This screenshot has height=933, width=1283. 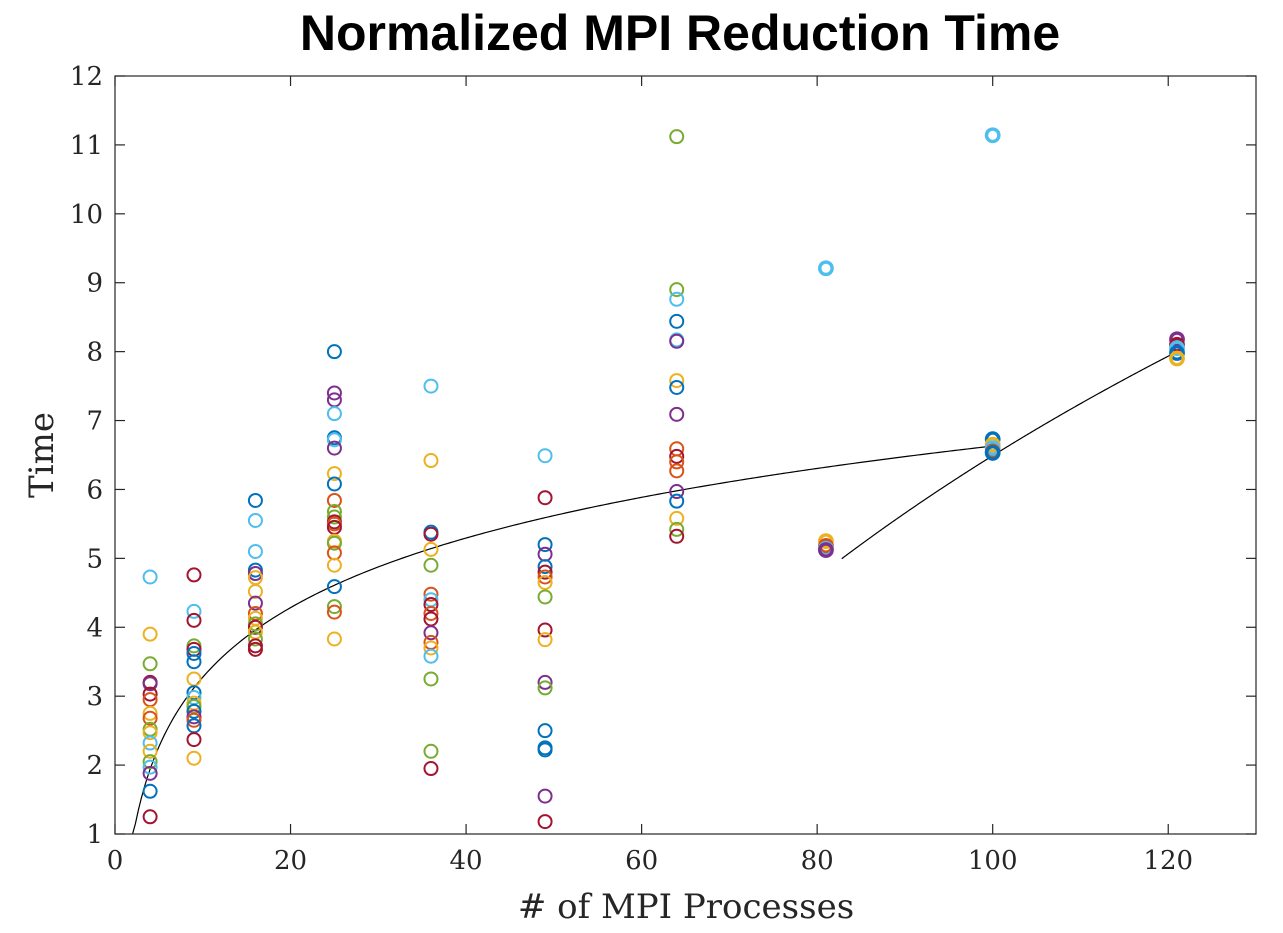 I want to click on y-tick-label: 6, so click(x=94, y=490).